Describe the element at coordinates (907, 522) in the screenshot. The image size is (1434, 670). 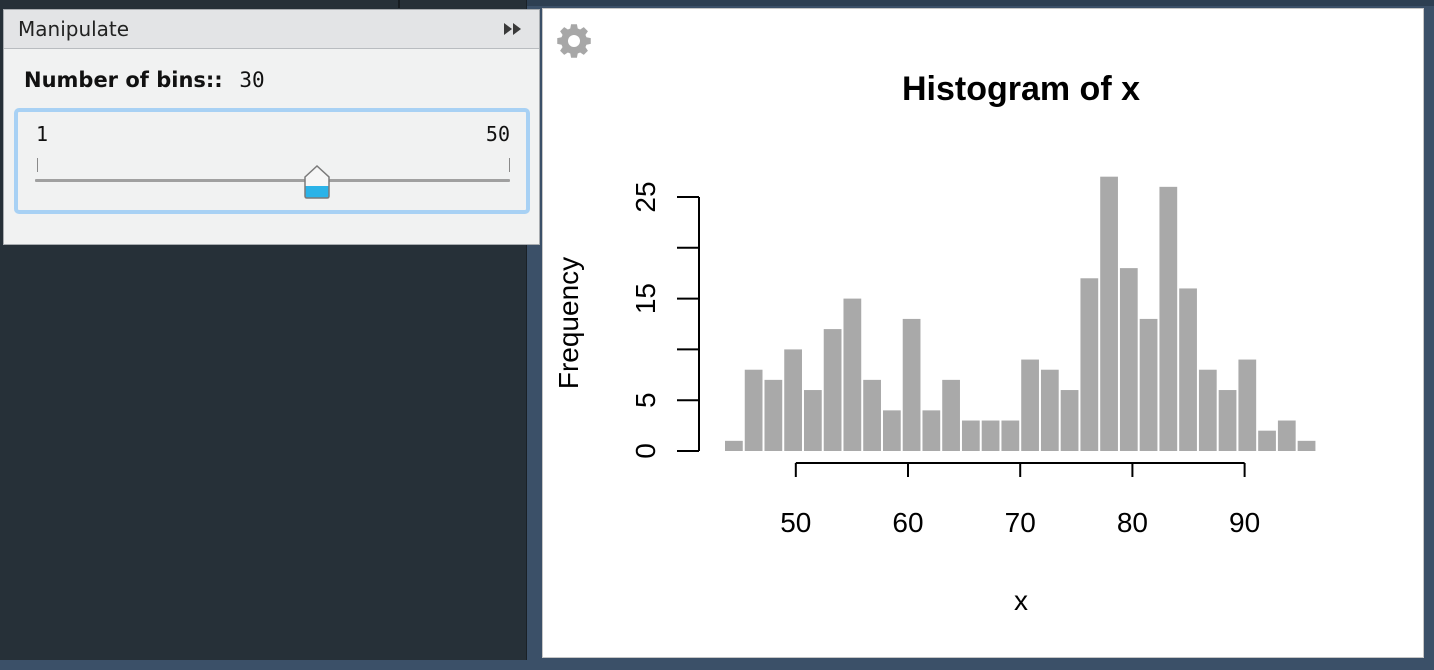
I see `x-tick-label: 60` at that location.